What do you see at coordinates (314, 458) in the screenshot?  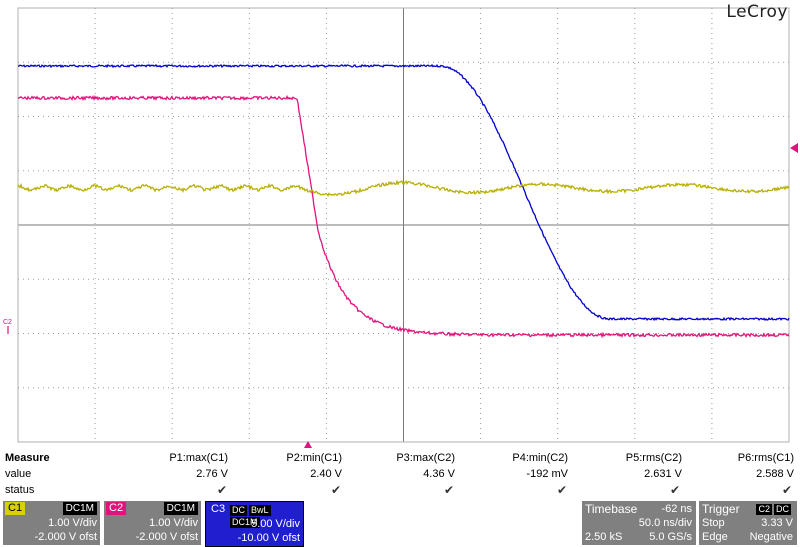 I see `param-2-name: P2:min(C1)` at bounding box center [314, 458].